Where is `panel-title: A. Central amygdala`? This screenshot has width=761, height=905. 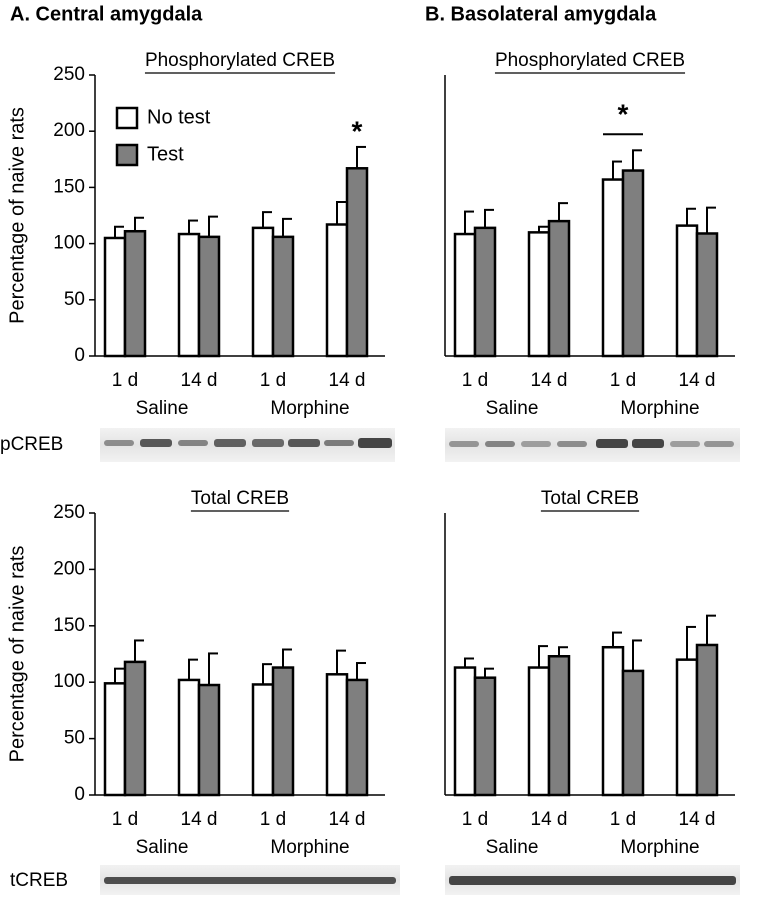
panel-title: A. Central amygdala is located at coordinates (106, 14).